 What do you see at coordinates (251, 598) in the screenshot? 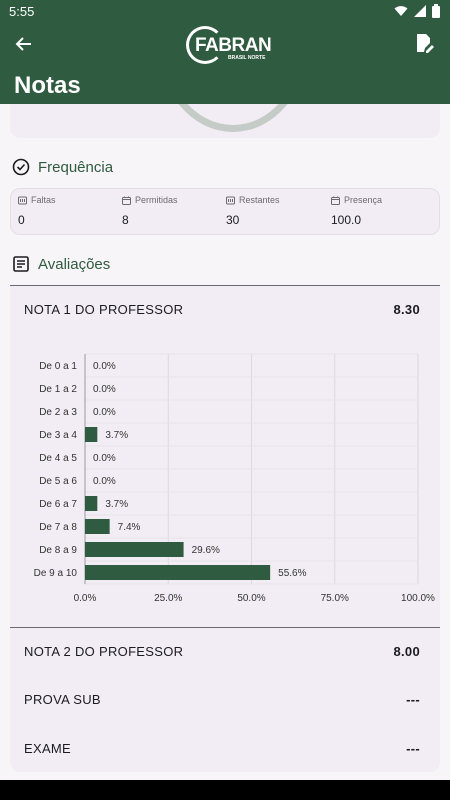
I see `x-tick-label: 50.0%` at bounding box center [251, 598].